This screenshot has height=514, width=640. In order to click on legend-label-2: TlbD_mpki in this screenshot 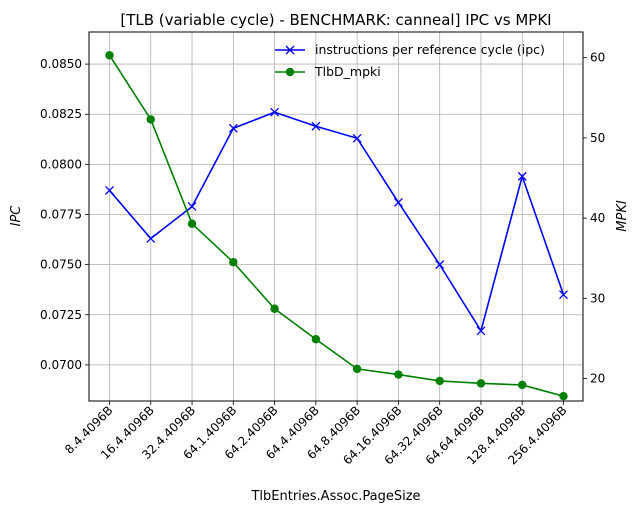, I will do `click(347, 71)`.